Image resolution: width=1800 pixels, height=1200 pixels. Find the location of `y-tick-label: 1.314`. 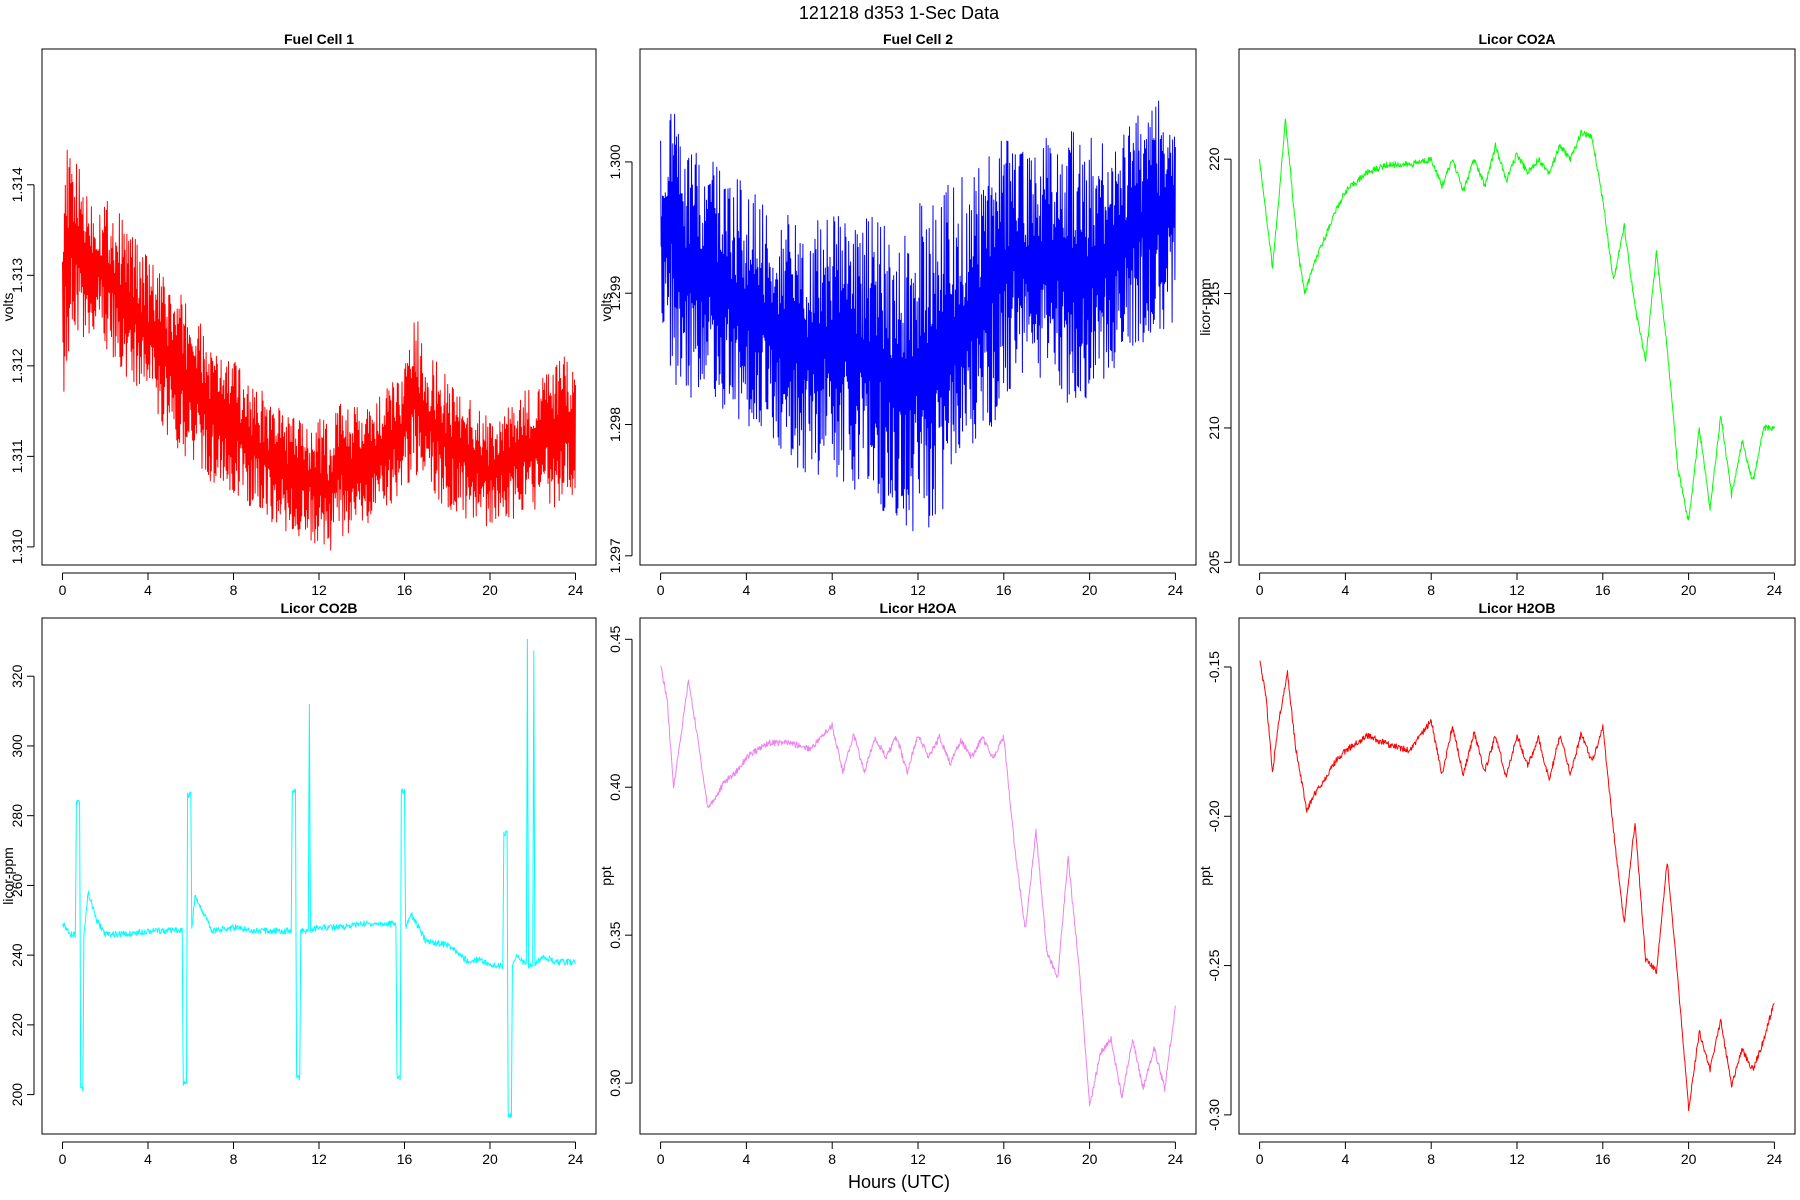

y-tick-label: 1.314 is located at coordinates (17, 184).